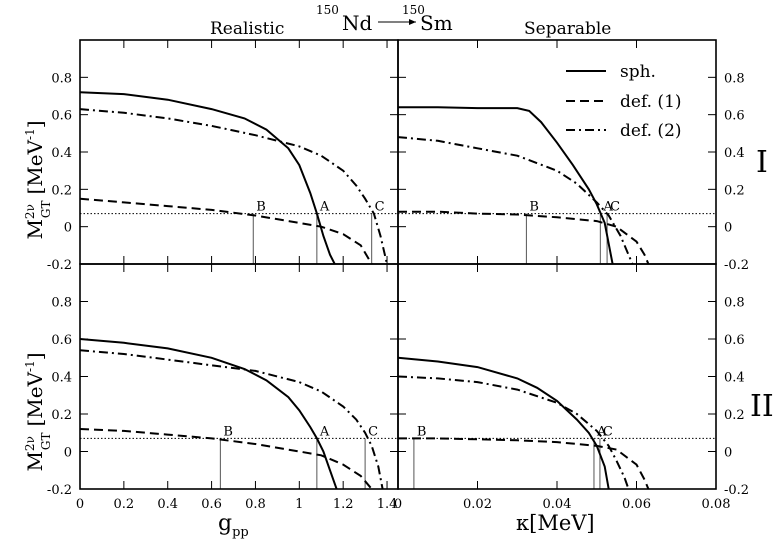 This screenshot has width=784, height=542. I want to click on x-tick-label: 1.2, so click(343, 504).